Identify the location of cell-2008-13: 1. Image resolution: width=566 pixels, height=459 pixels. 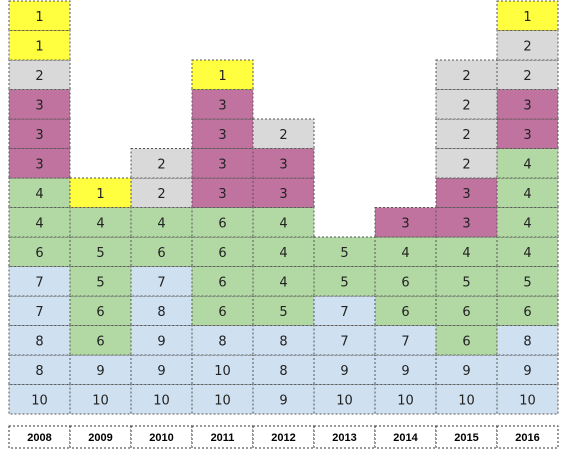
(39, 45).